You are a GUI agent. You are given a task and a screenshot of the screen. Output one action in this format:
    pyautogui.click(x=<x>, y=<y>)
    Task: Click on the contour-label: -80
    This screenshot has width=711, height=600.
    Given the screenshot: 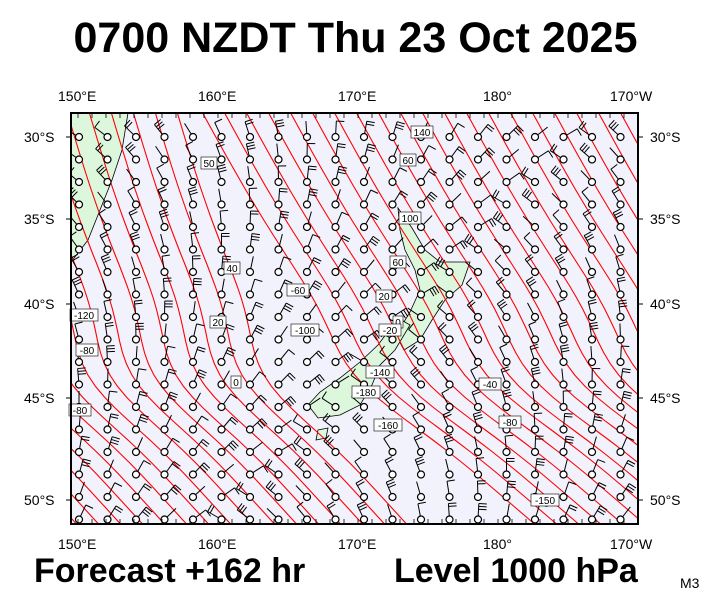 What is the action you would take?
    pyautogui.click(x=80, y=410)
    